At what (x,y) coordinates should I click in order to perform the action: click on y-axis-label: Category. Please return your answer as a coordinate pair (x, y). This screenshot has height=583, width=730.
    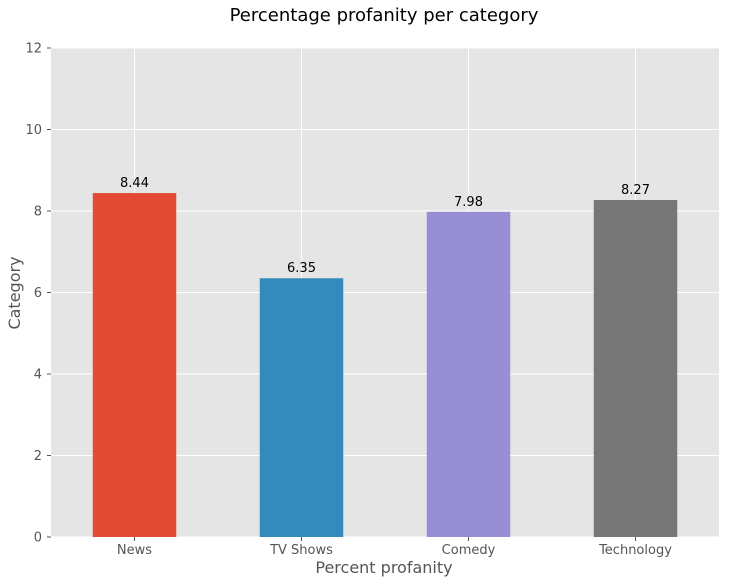
    Looking at the image, I should click on (14, 292).